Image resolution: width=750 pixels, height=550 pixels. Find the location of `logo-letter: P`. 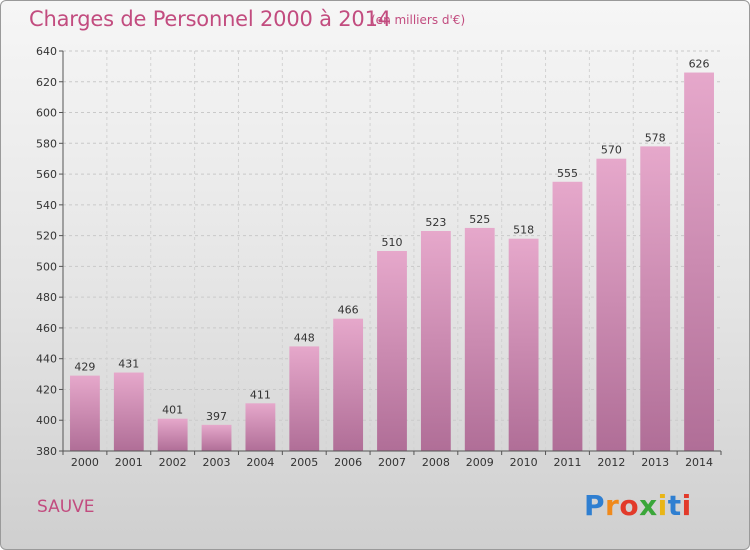

logo-letter: P is located at coordinates (595, 505).